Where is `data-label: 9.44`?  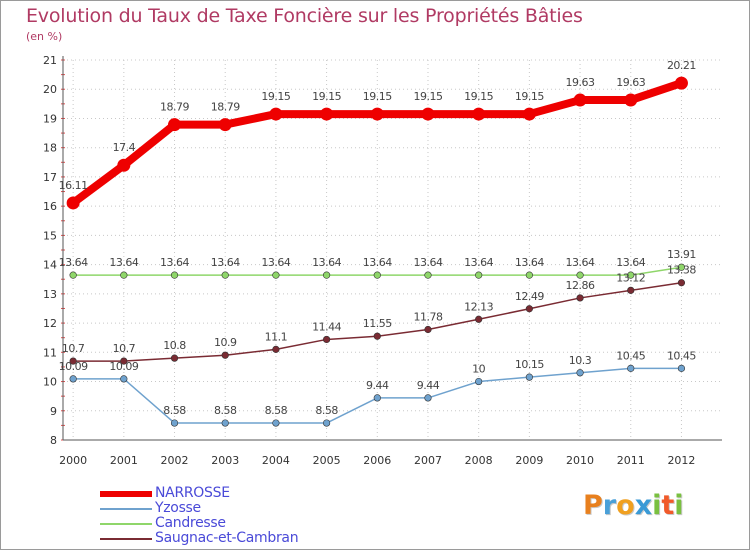 data-label: 9.44 is located at coordinates (377, 385).